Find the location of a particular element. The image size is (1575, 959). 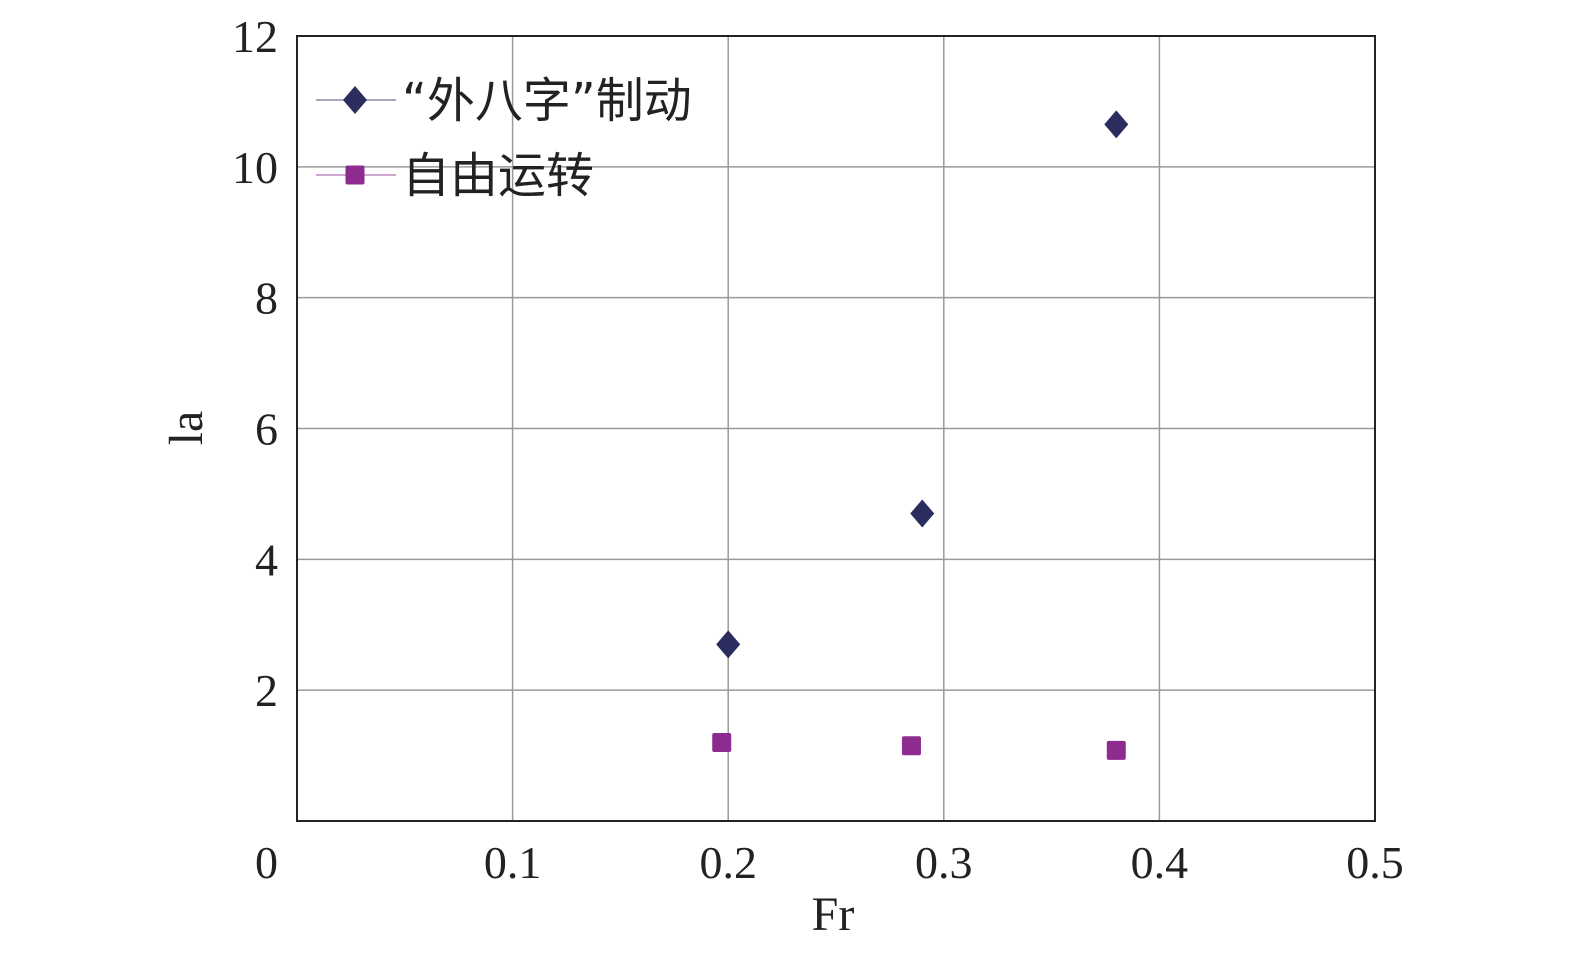

y-tick-label-4: 8 is located at coordinates (266, 298).